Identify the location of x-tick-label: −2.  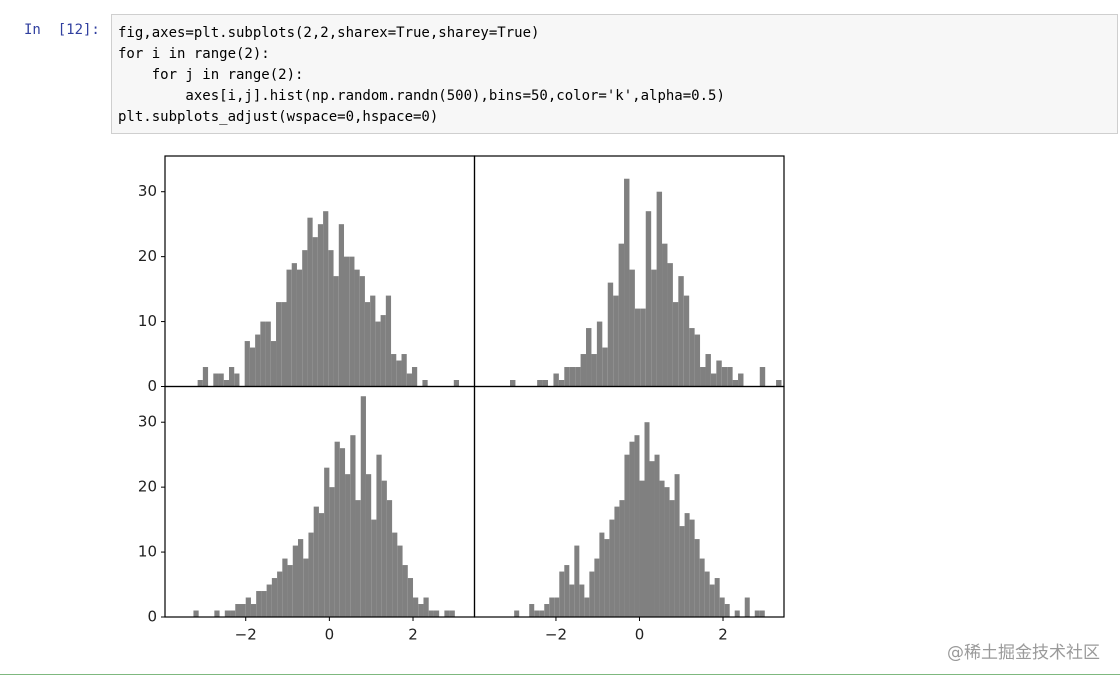
(556, 635).